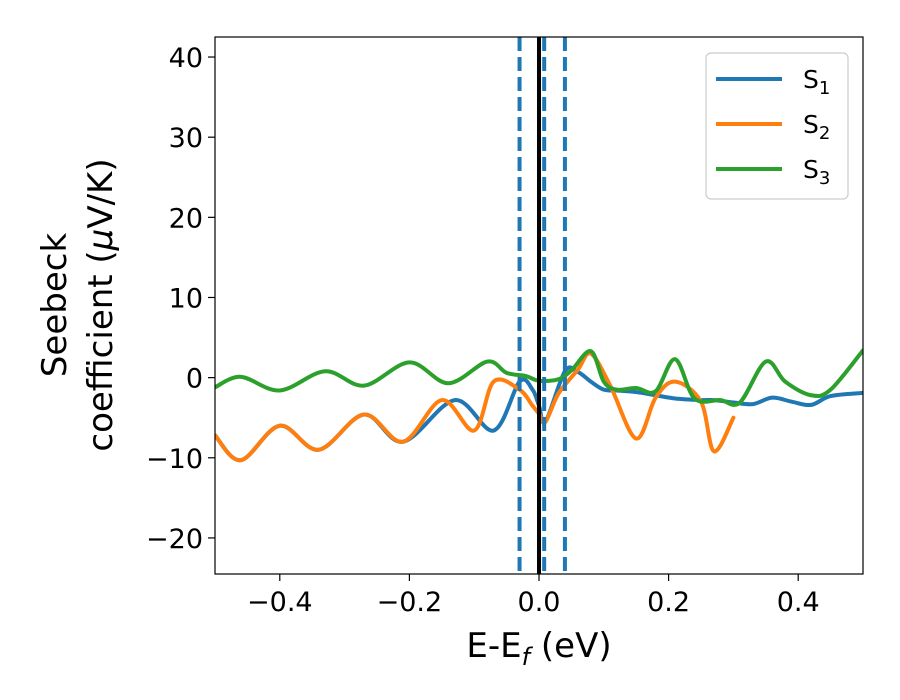 Image resolution: width=900 pixels, height=700 pixels. What do you see at coordinates (542, 305) in the screenshot?
I see `vertical-lines-layer` at bounding box center [542, 305].